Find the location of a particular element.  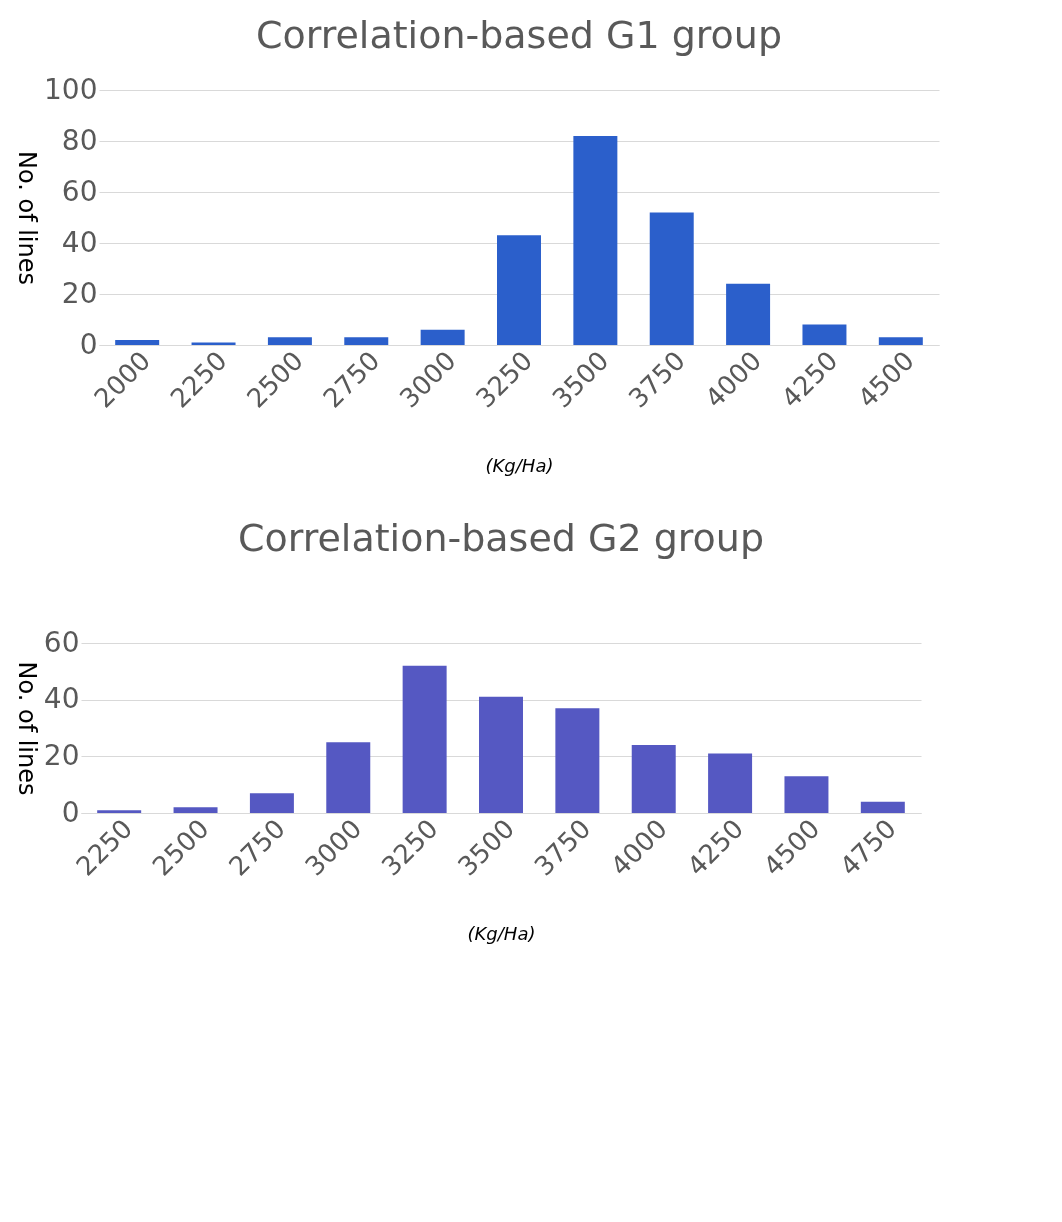

chart-title: Correlation-based G1 group is located at coordinates (519, 35).